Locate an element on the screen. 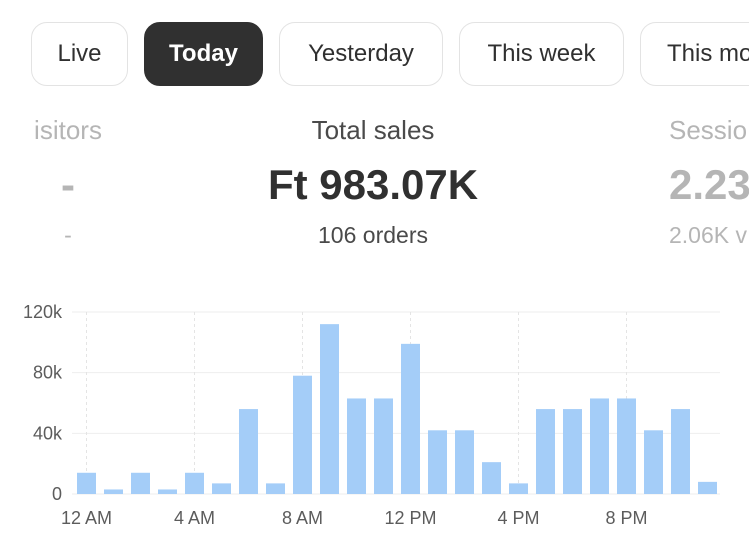 This screenshot has width=749, height=553. bar-7-pm is located at coordinates (599, 446).